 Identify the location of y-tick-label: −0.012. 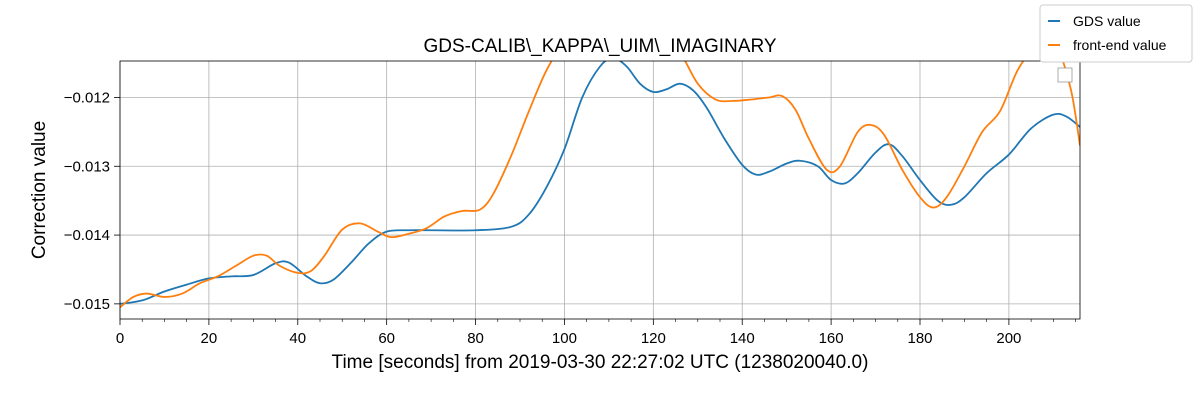
(87, 97).